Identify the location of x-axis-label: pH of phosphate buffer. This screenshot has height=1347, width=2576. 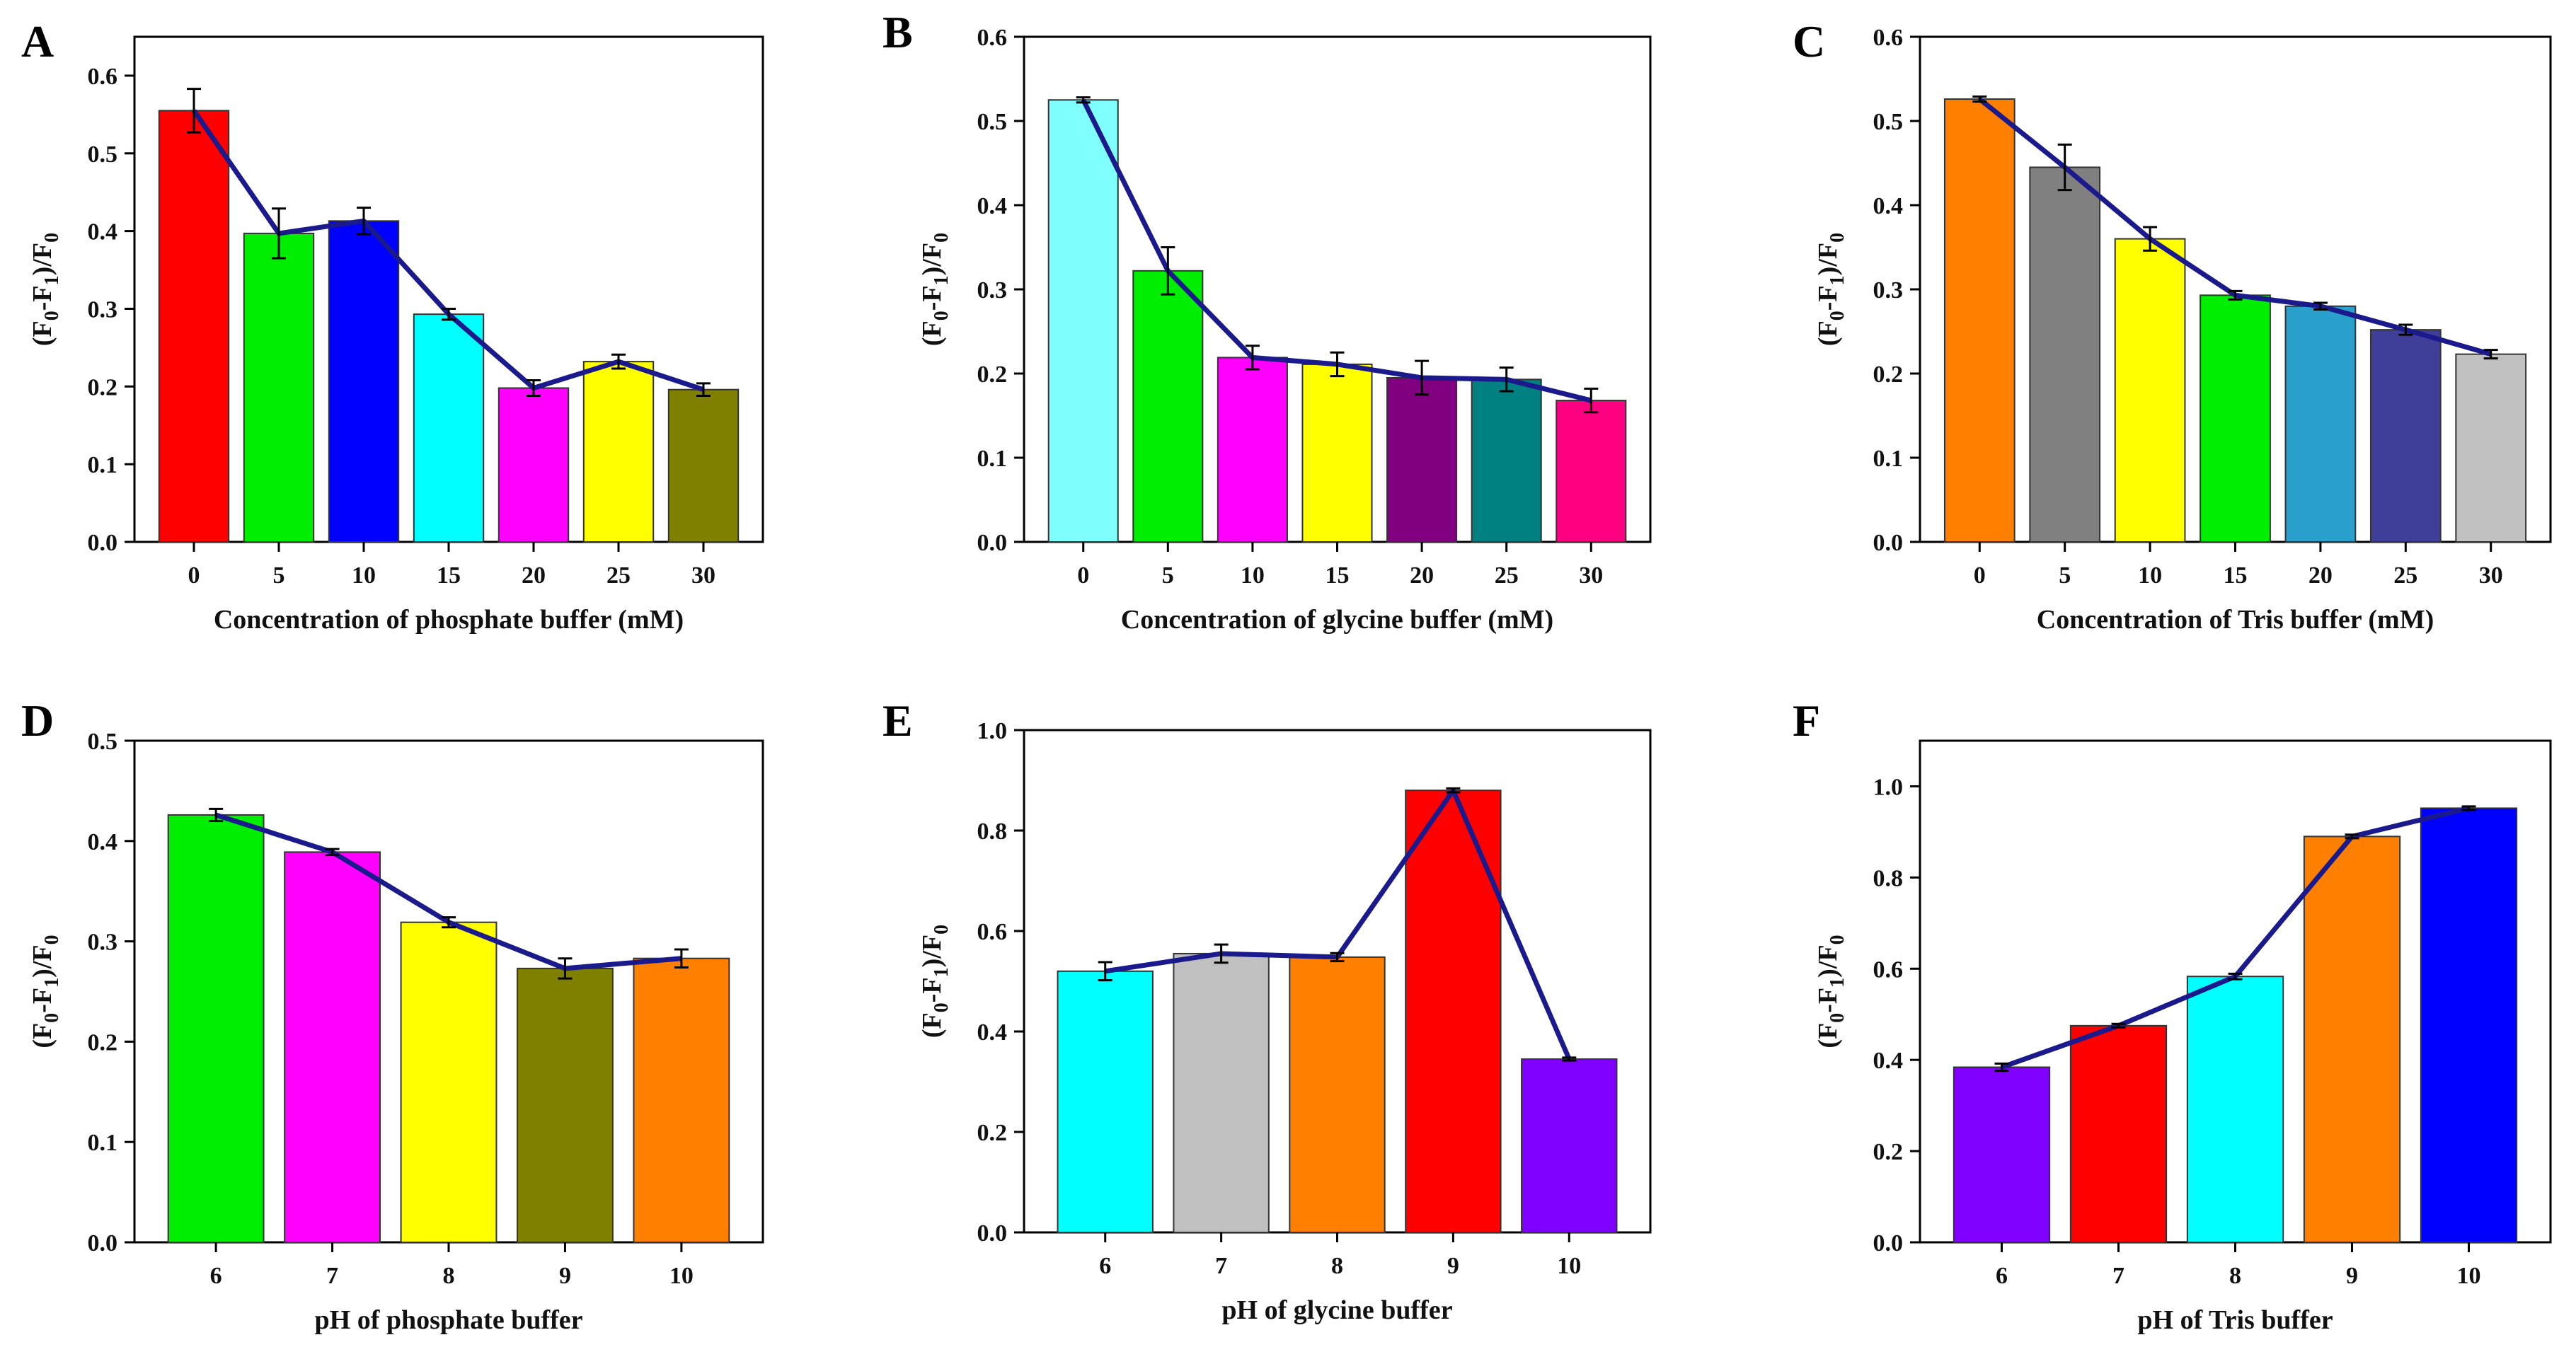
(449, 1320).